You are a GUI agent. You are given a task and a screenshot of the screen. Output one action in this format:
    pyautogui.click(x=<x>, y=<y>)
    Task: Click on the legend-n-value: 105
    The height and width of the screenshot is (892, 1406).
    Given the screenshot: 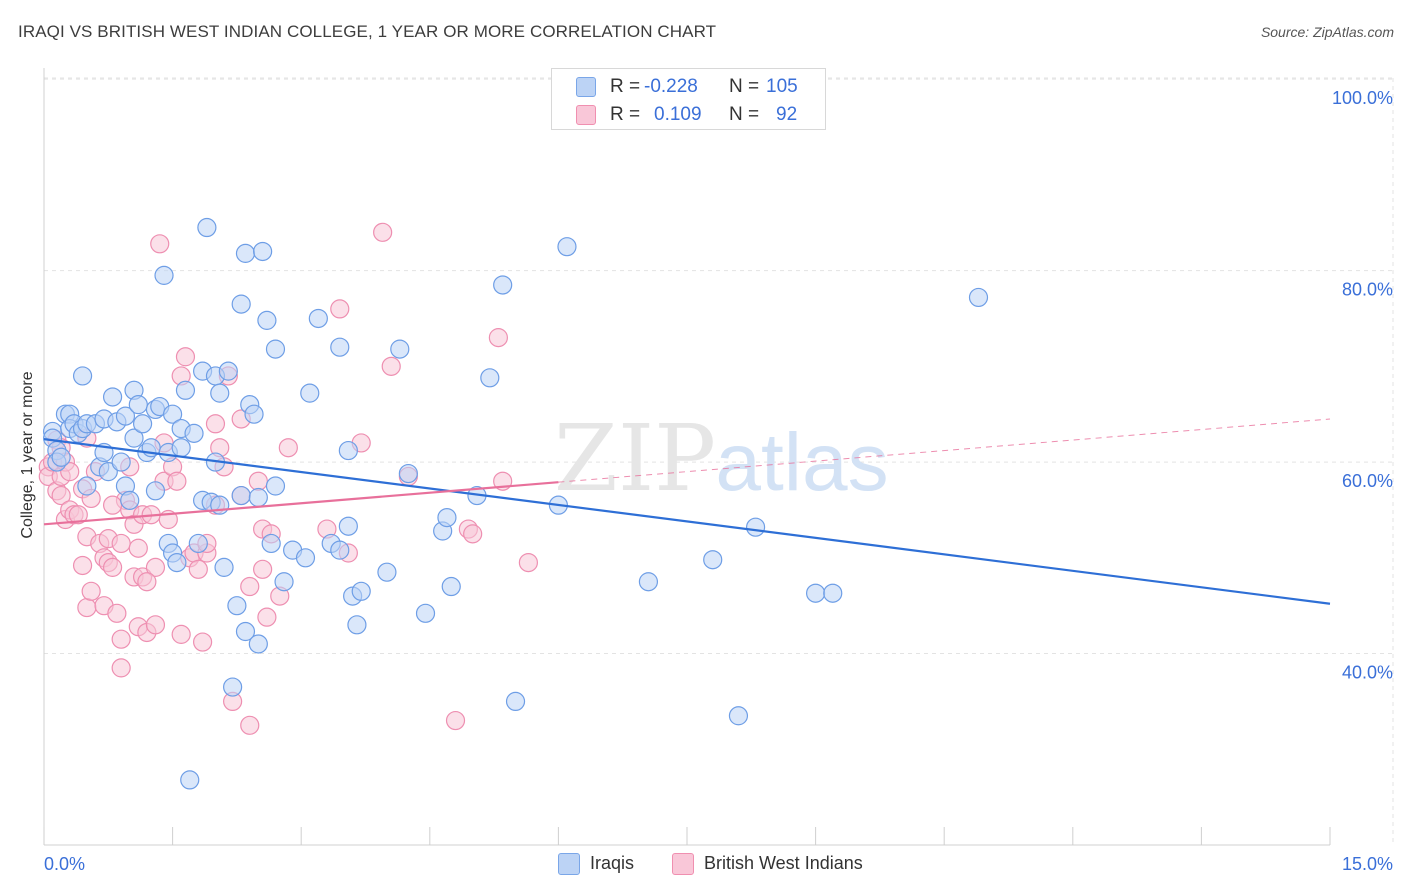 What is the action you would take?
    pyautogui.click(x=782, y=86)
    